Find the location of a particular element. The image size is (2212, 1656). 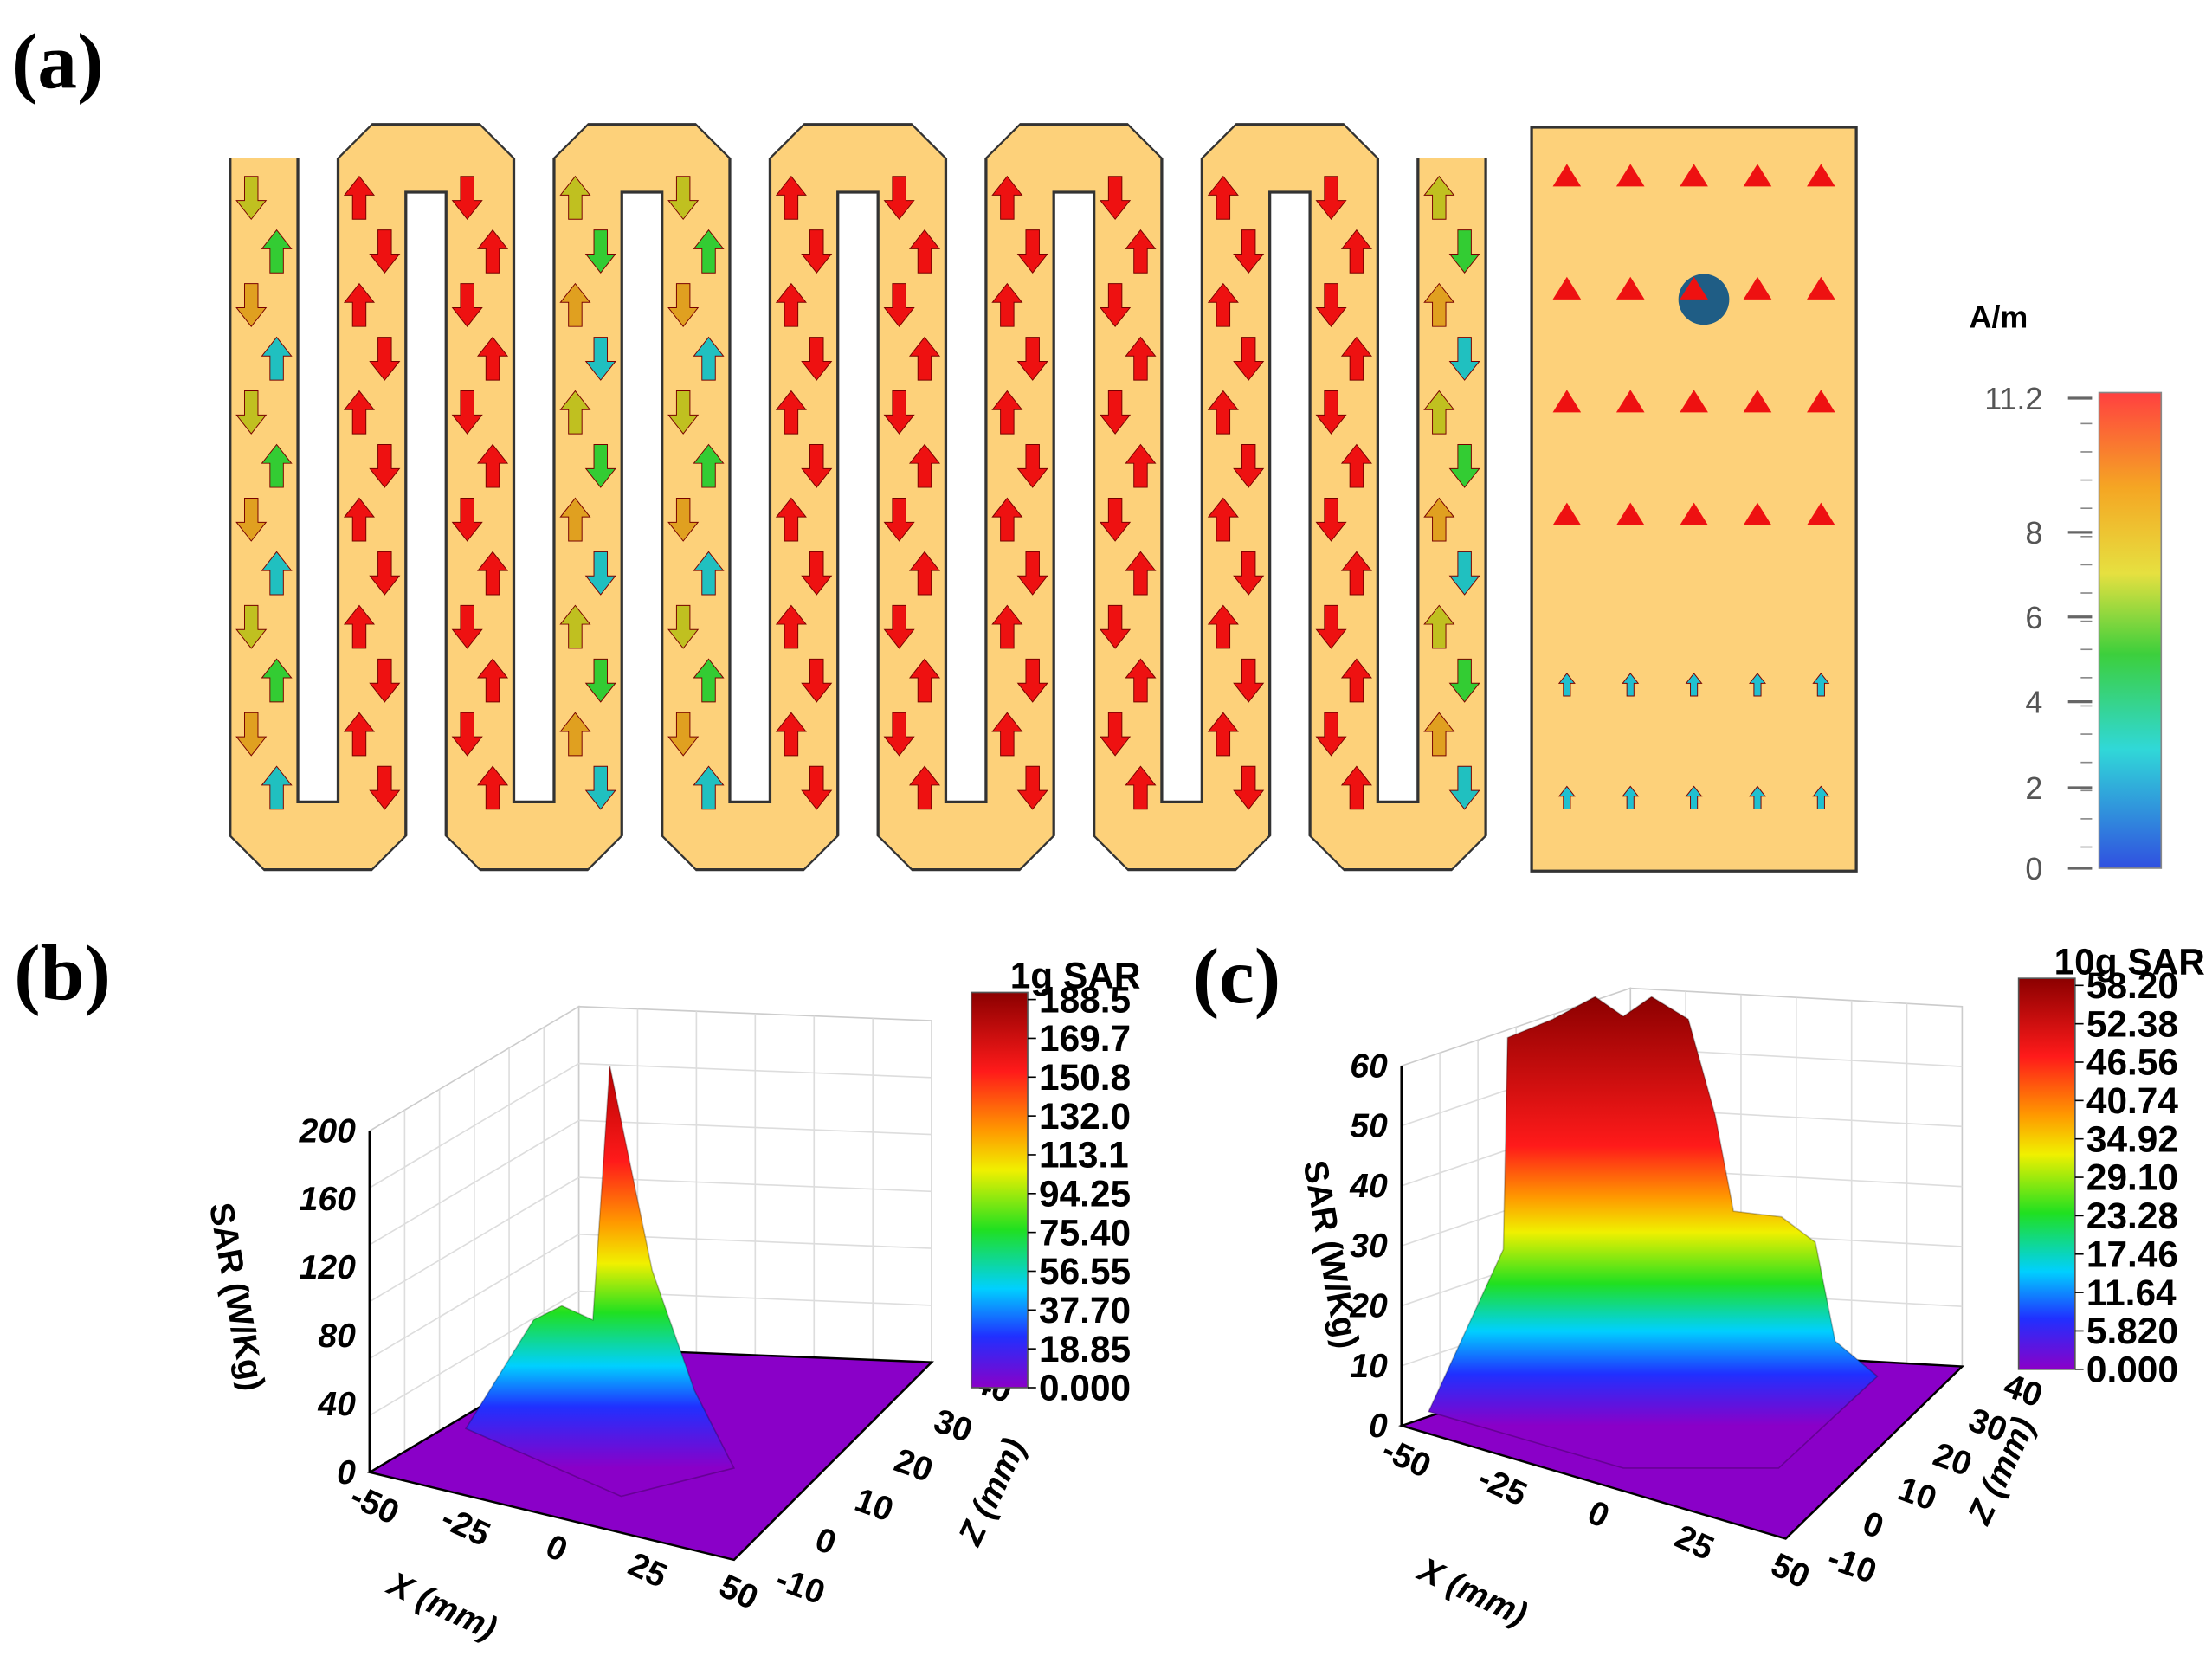

colorbar-tick-label: 169.7 is located at coordinates (1085, 1038).